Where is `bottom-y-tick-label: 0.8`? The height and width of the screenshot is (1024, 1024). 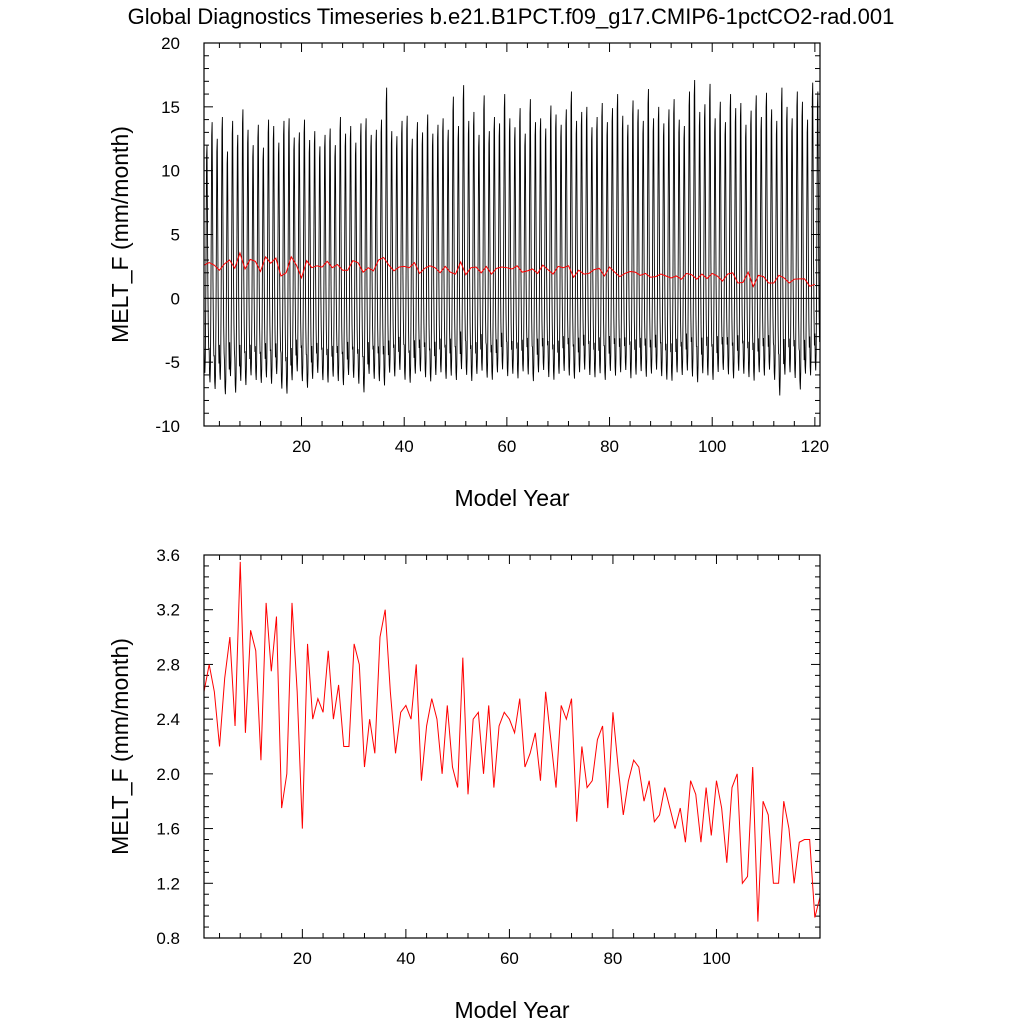 bottom-y-tick-label: 0.8 is located at coordinates (168, 938).